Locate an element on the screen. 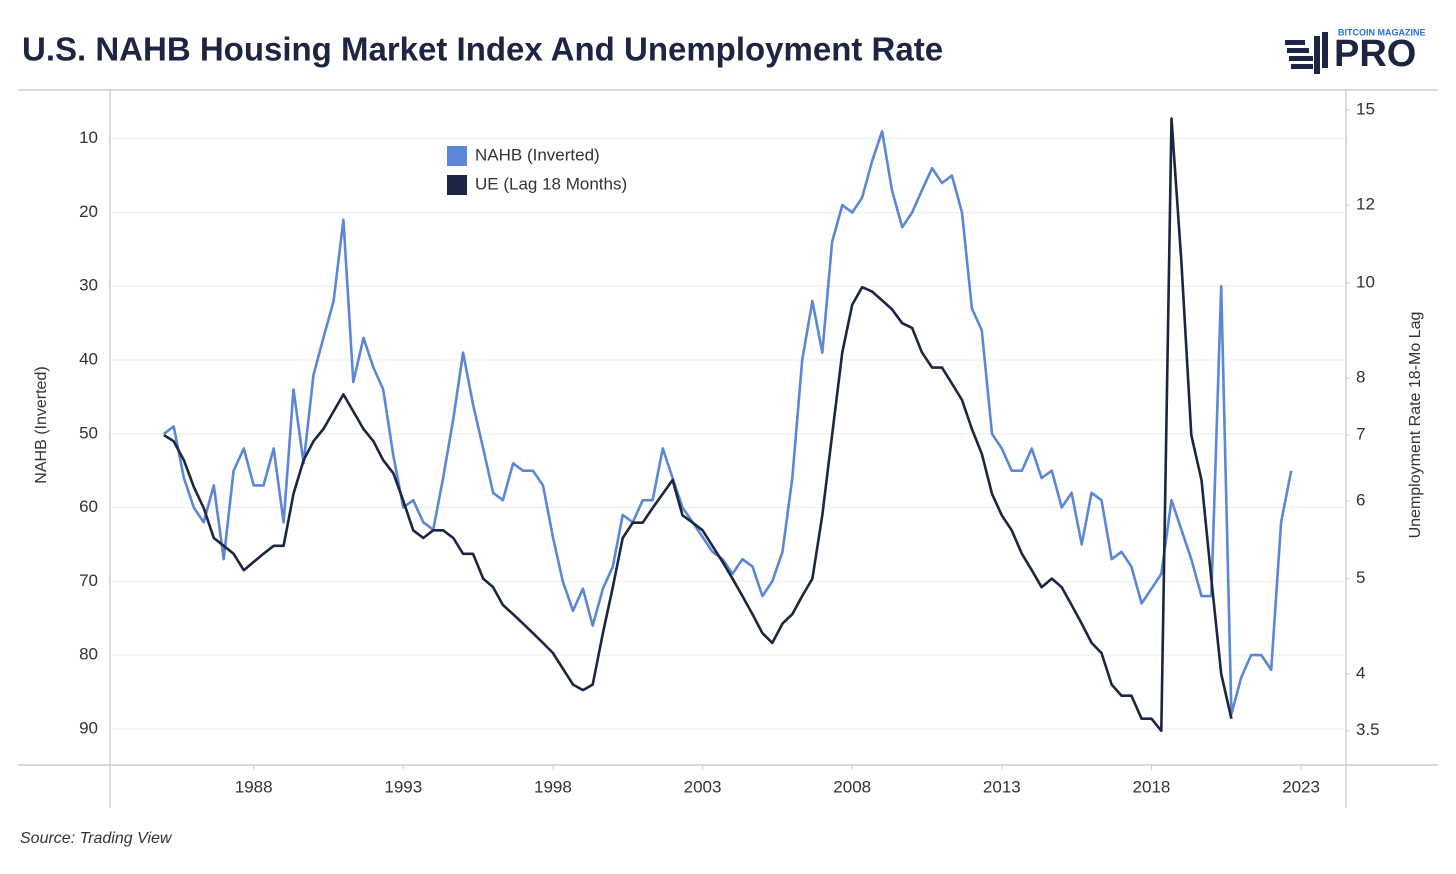  x-tick-label: 1988 is located at coordinates (254, 786).